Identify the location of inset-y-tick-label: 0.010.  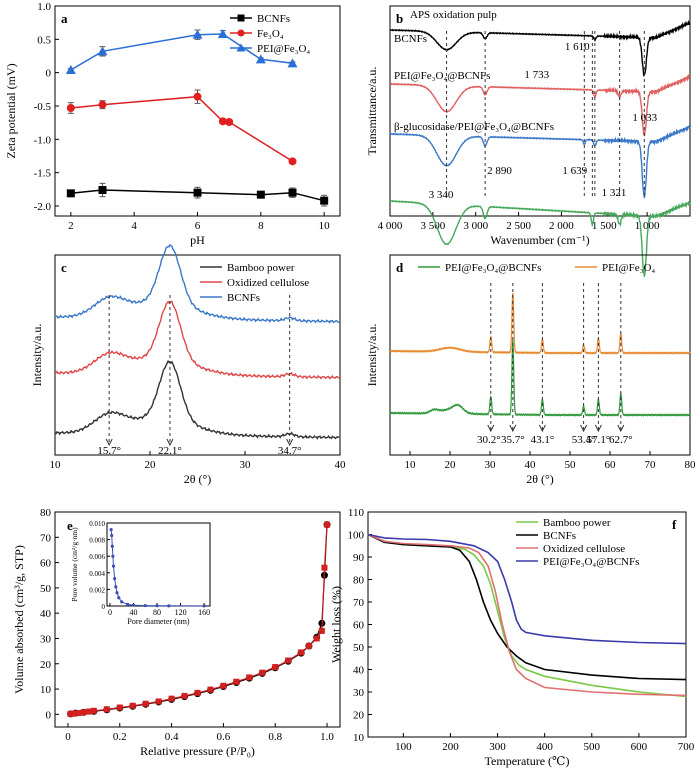
(97, 524).